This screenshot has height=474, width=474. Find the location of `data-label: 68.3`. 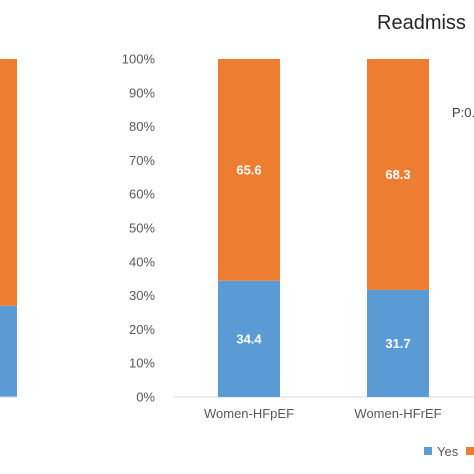

data-label: 68.3 is located at coordinates (397, 174).